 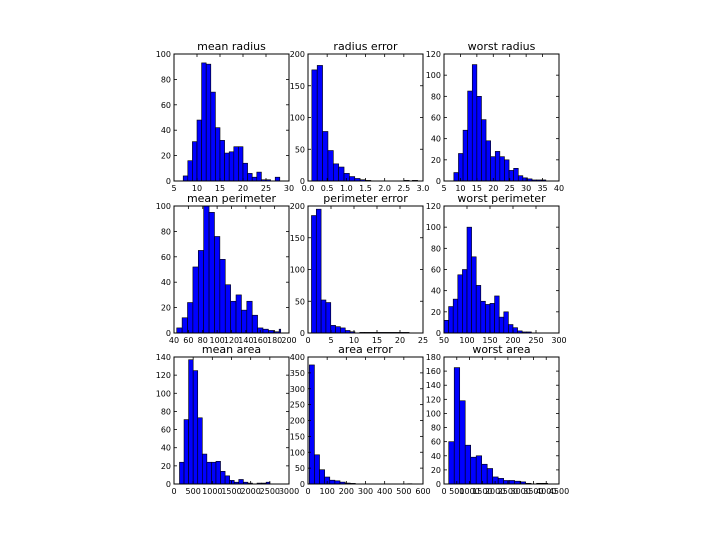 I want to click on chart-title: mean area, so click(x=231, y=349).